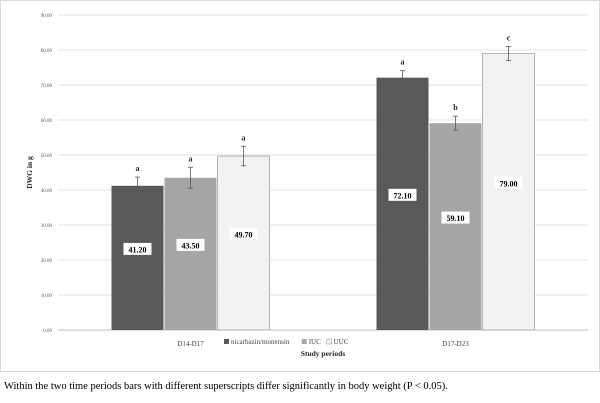 The width and height of the screenshot is (600, 403). I want to click on y-tick-label: 20.00, so click(47, 261).